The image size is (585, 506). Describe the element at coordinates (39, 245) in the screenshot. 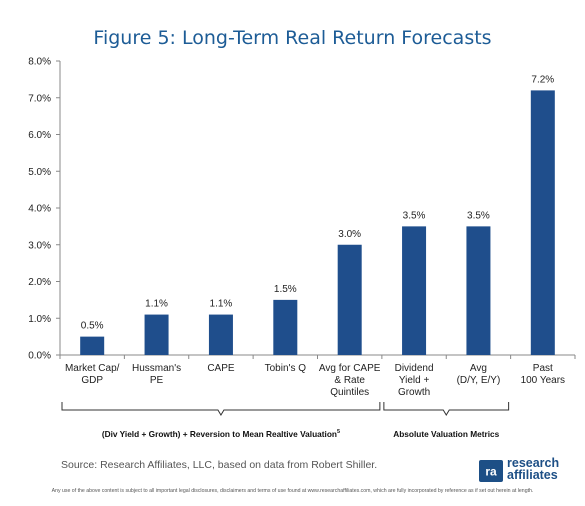

I see `y-tick-label: 3.0%` at that location.